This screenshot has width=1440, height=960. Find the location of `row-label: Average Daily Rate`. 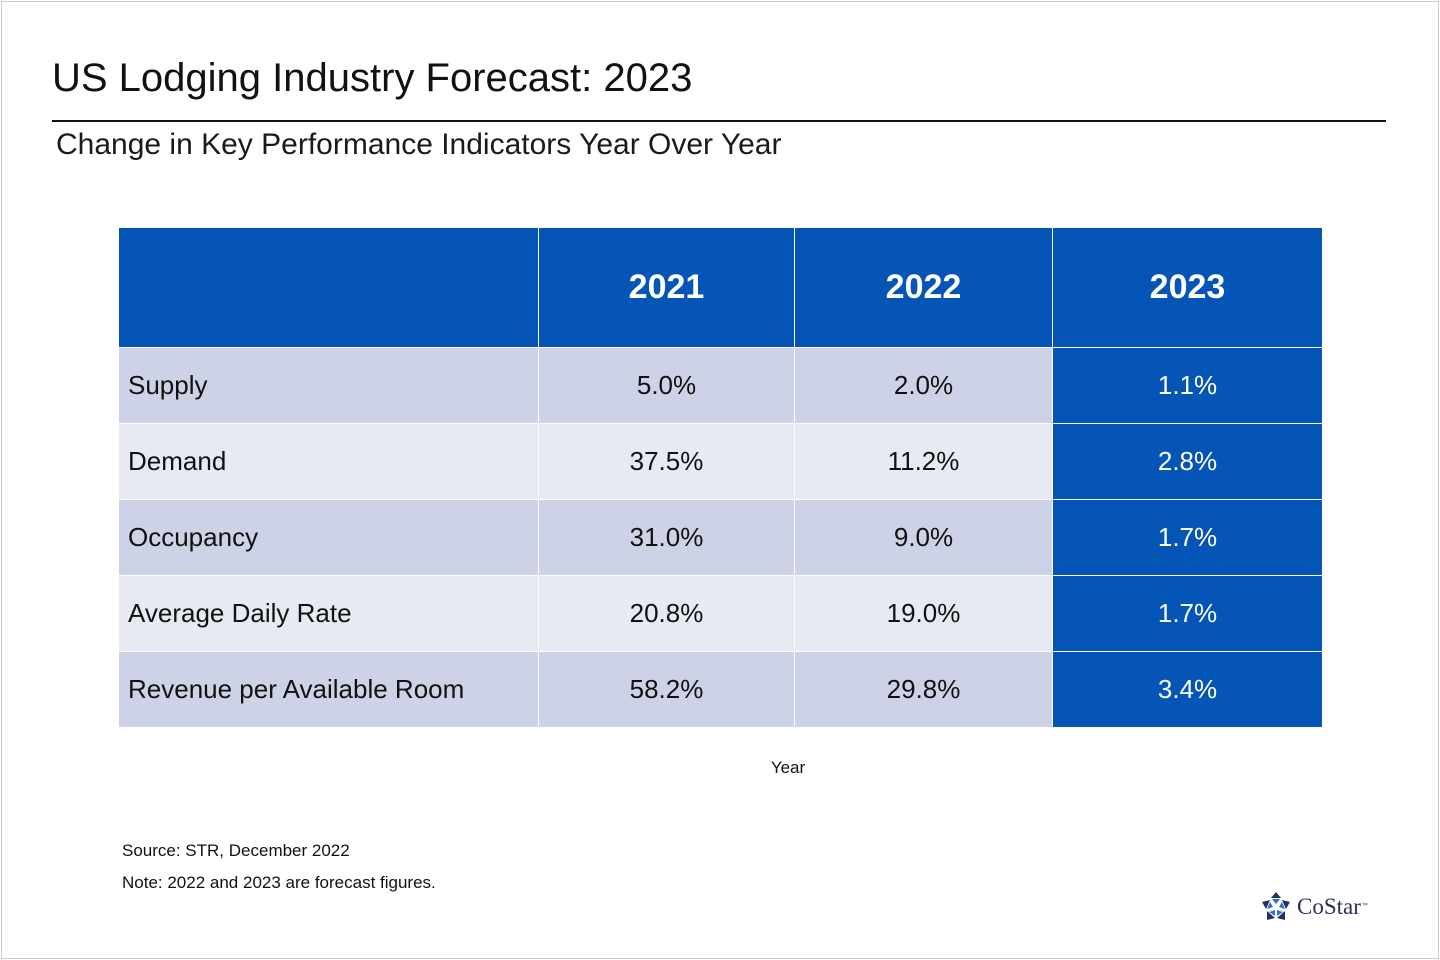

row-label: Average Daily Rate is located at coordinates (328, 613).